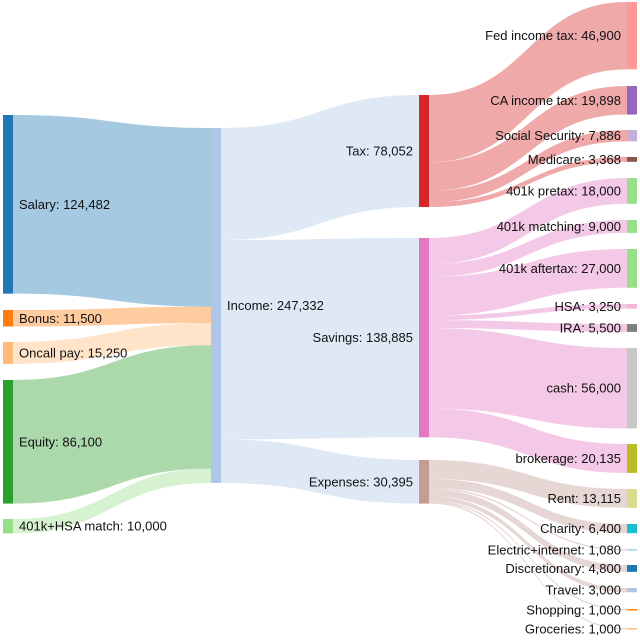  I want to click on link-savings-to-brokerage, so click(528, 440).